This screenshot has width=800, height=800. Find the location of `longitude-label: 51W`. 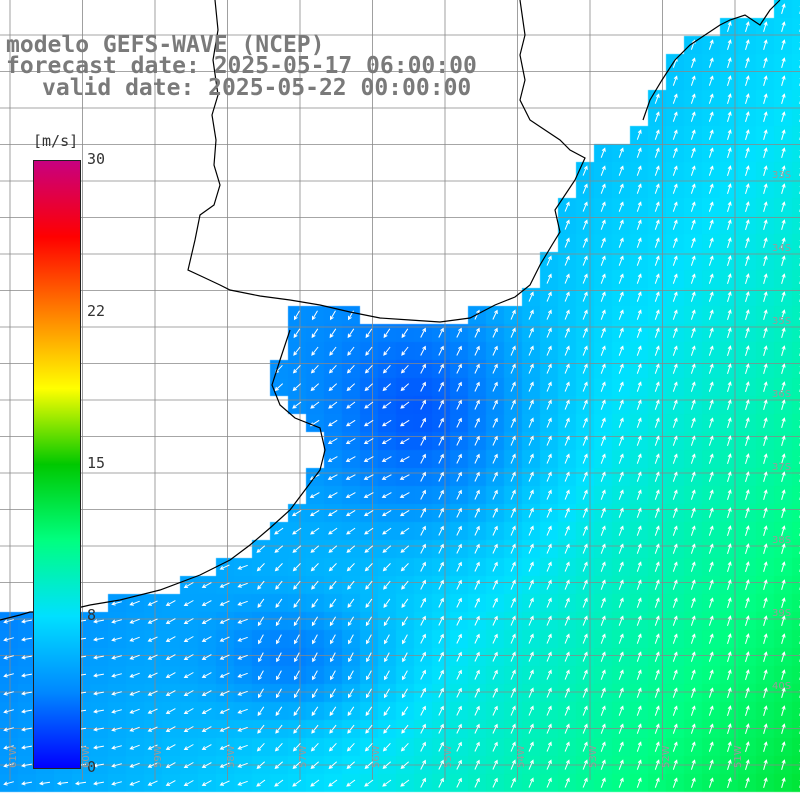

longitude-label: 51W is located at coordinates (738, 756).